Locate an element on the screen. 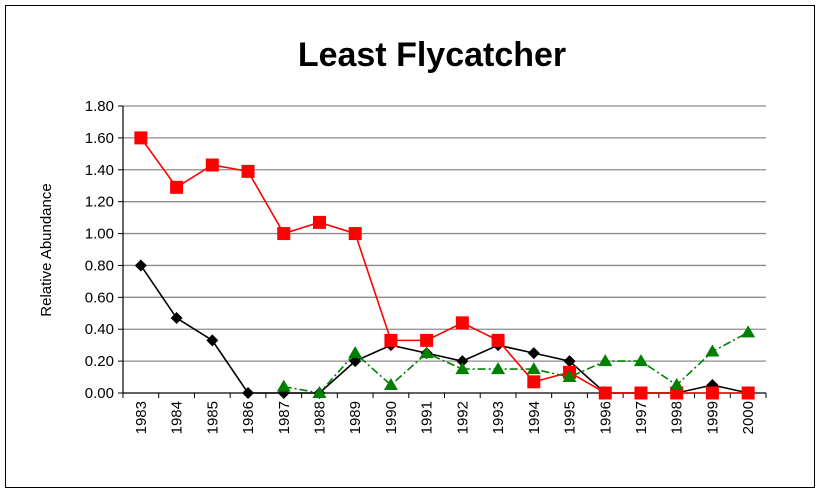  x-tick-label: 1995 is located at coordinates (570, 417).